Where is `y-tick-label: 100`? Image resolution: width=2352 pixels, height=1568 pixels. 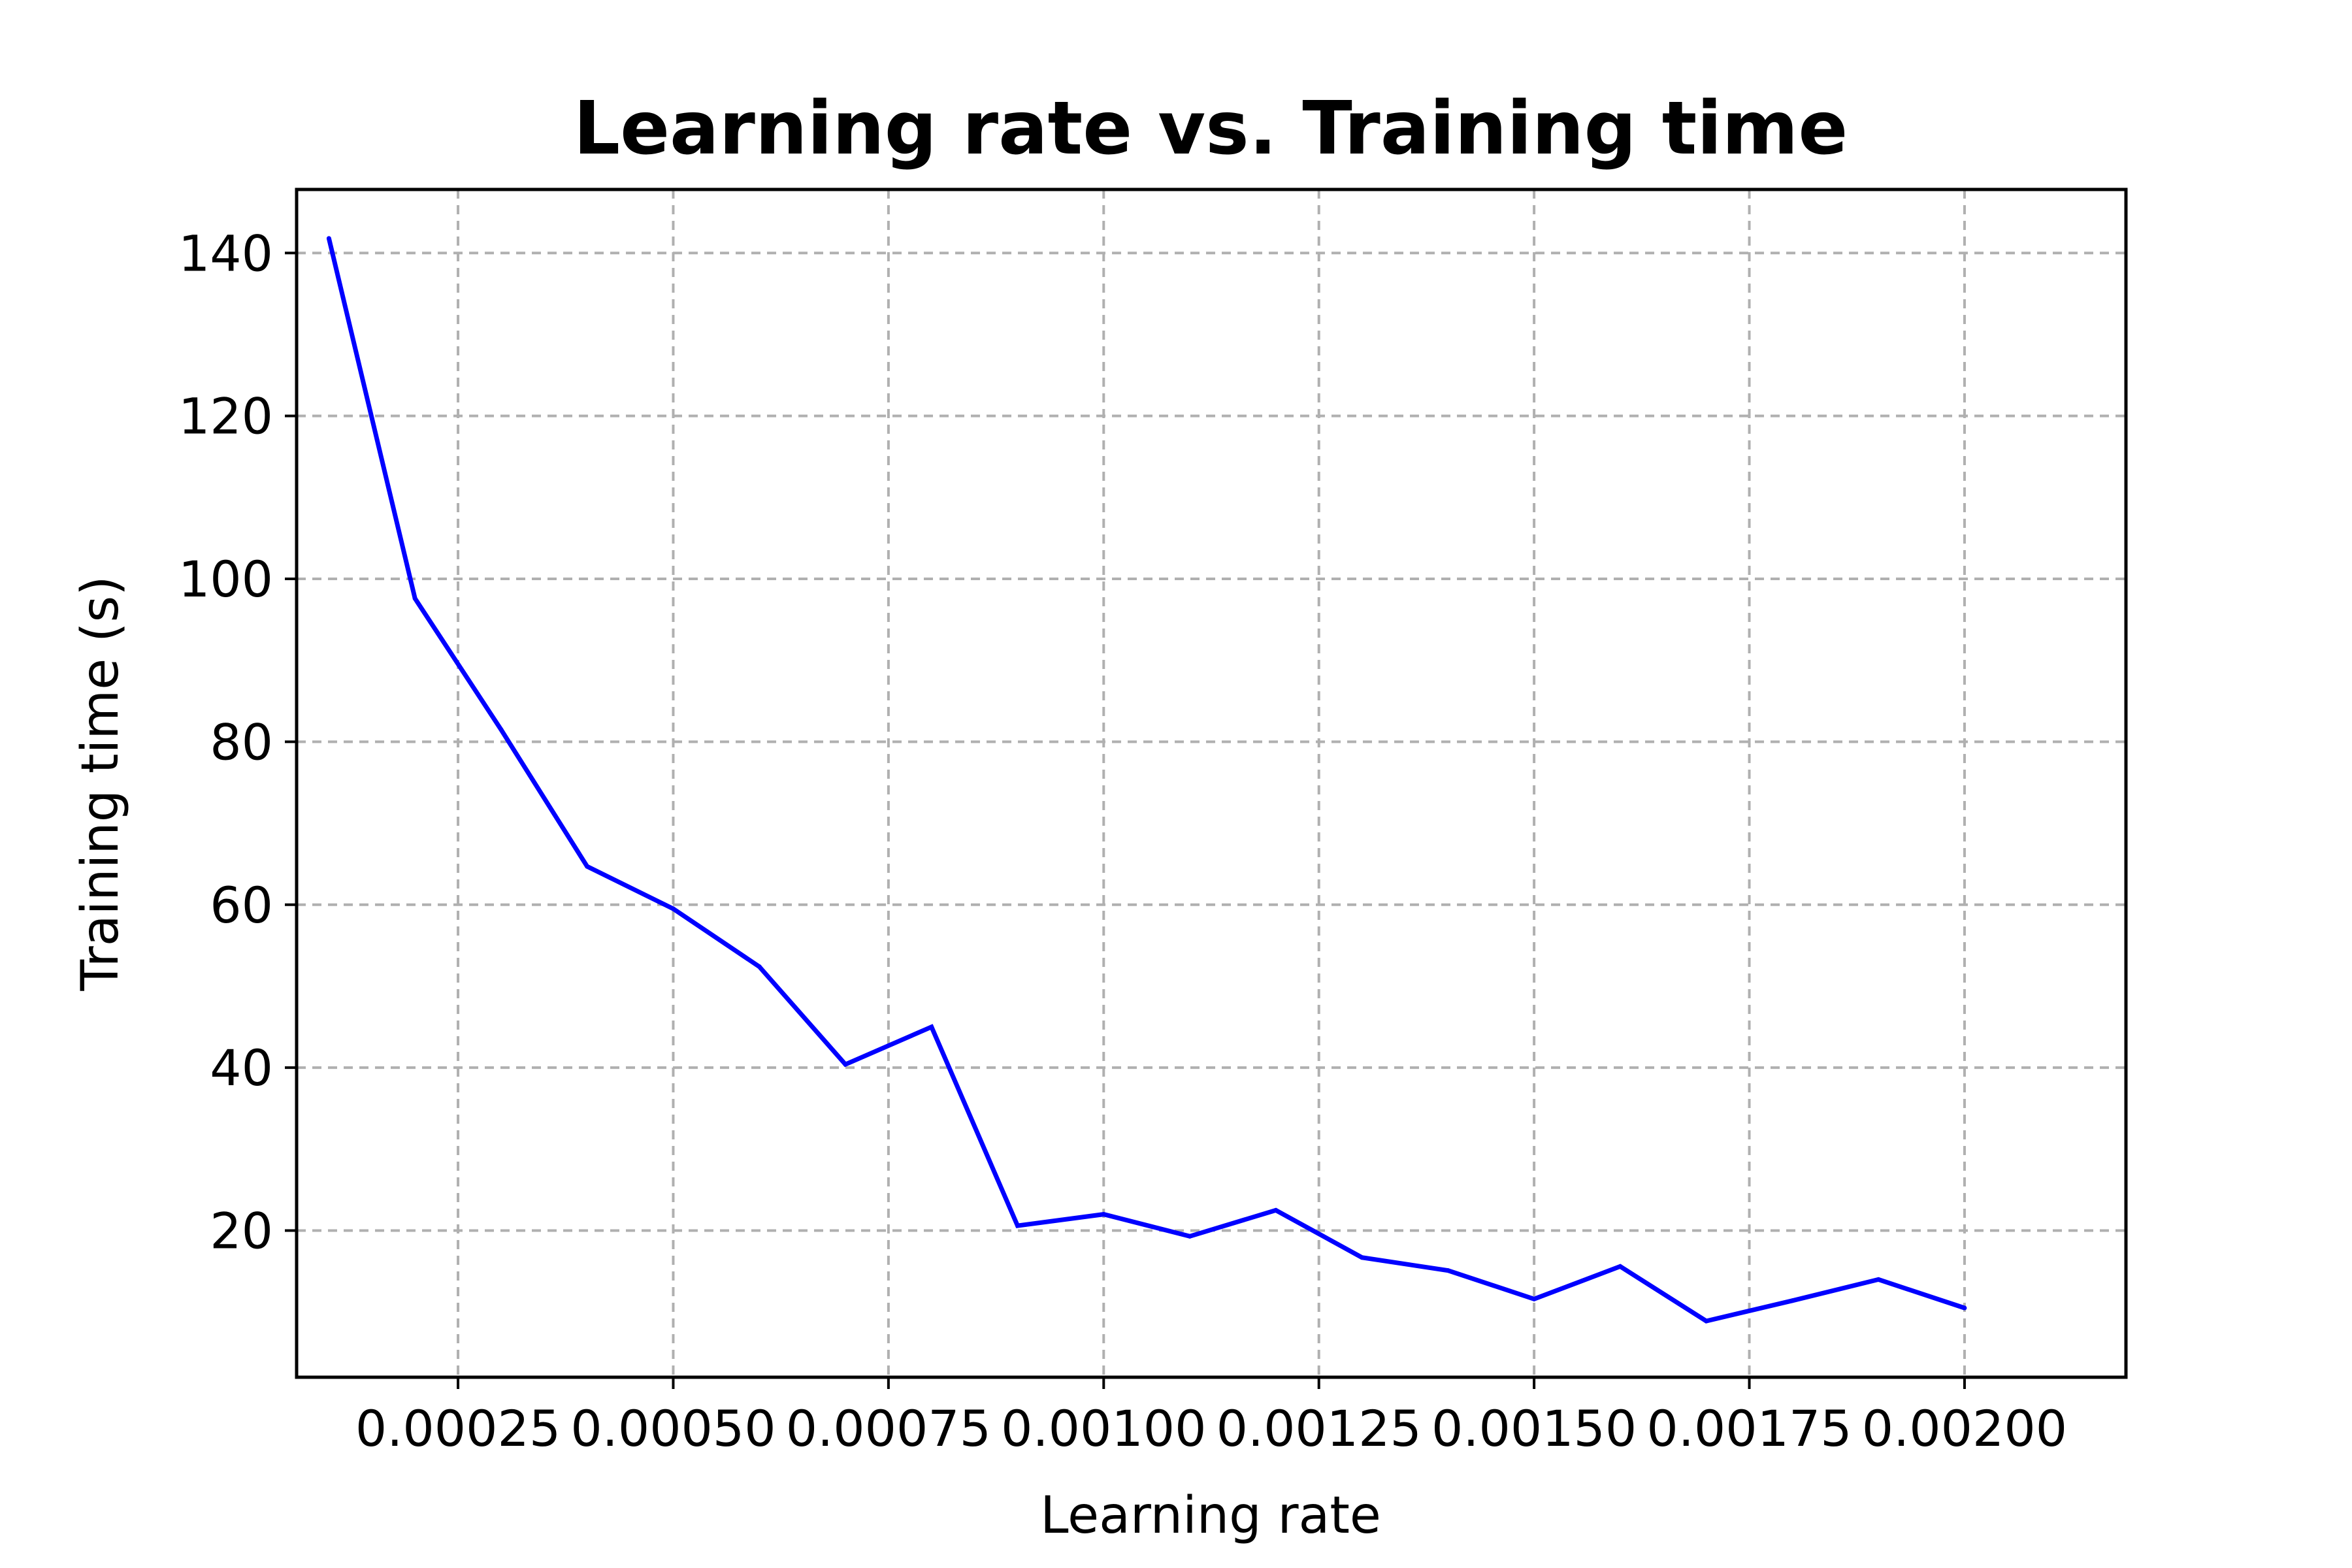
y-tick-label: 100 is located at coordinates (225, 579).